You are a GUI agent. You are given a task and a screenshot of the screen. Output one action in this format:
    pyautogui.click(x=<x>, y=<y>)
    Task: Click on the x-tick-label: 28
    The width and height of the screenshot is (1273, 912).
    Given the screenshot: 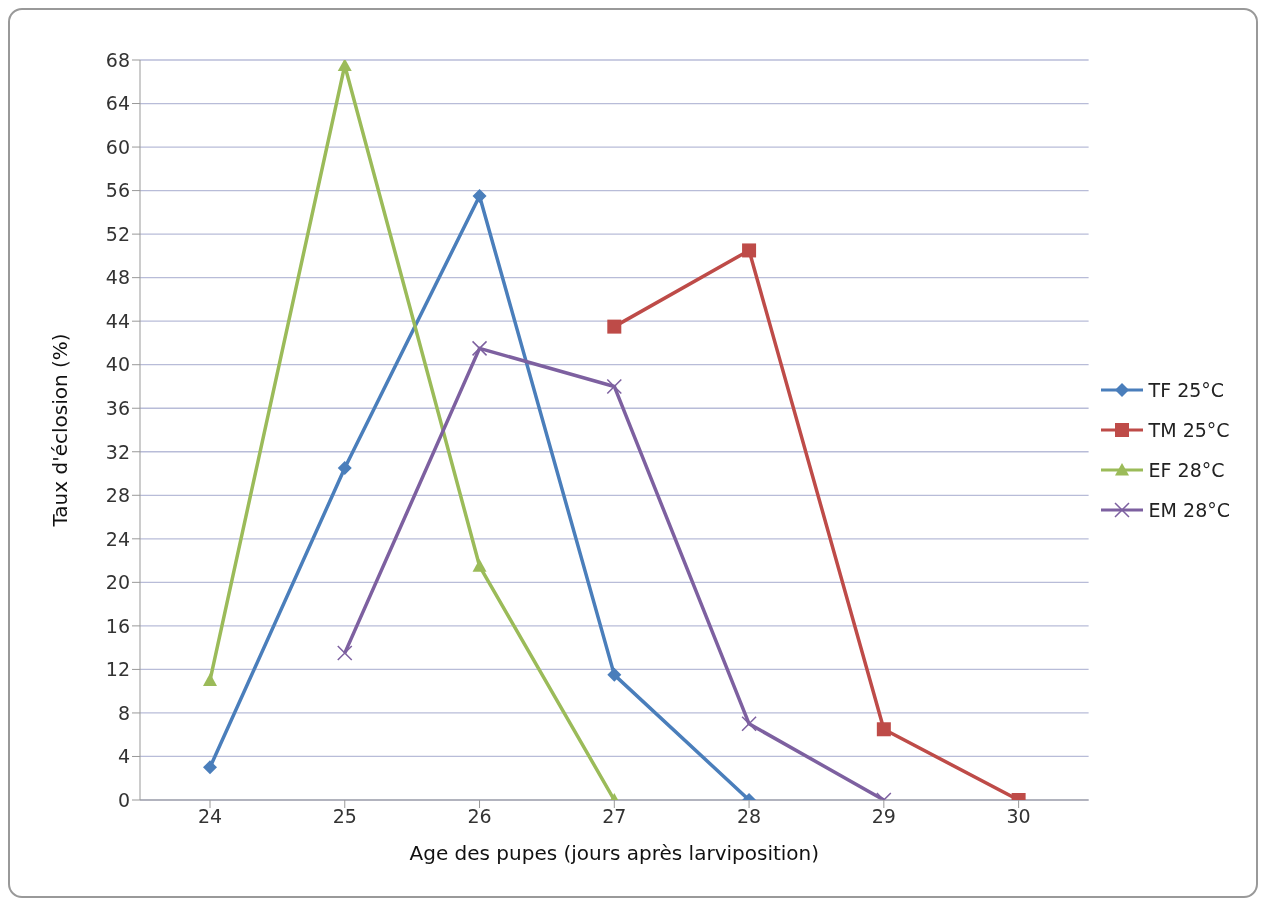 What is the action you would take?
    pyautogui.click(x=749, y=816)
    